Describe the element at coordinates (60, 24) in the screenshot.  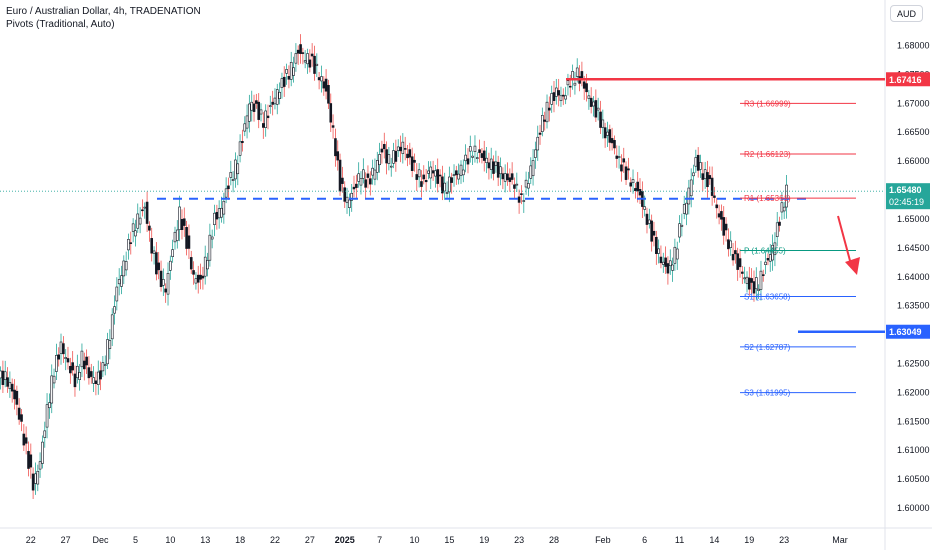
I see `indicator-label: Pivots (Traditional, Auto)` at that location.